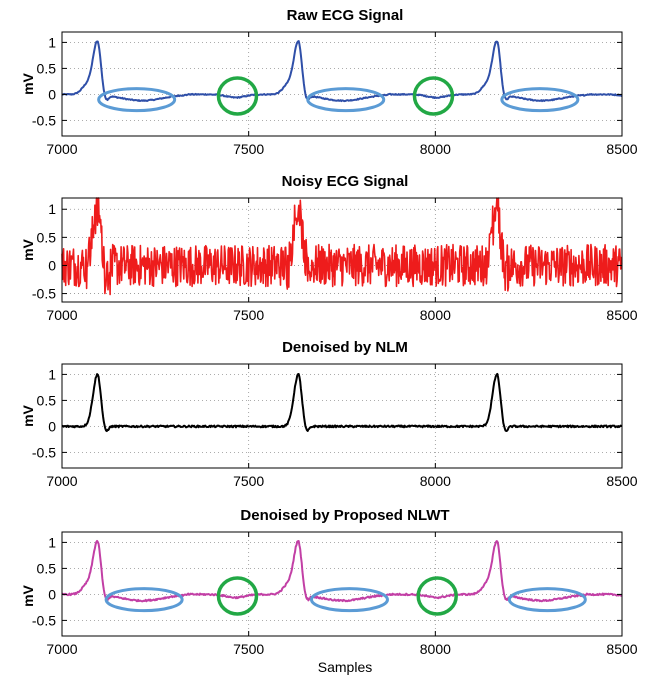 This screenshot has height=681, width=668. What do you see at coordinates (342, 402) in the screenshot?
I see `series-line-nlm` at bounding box center [342, 402].